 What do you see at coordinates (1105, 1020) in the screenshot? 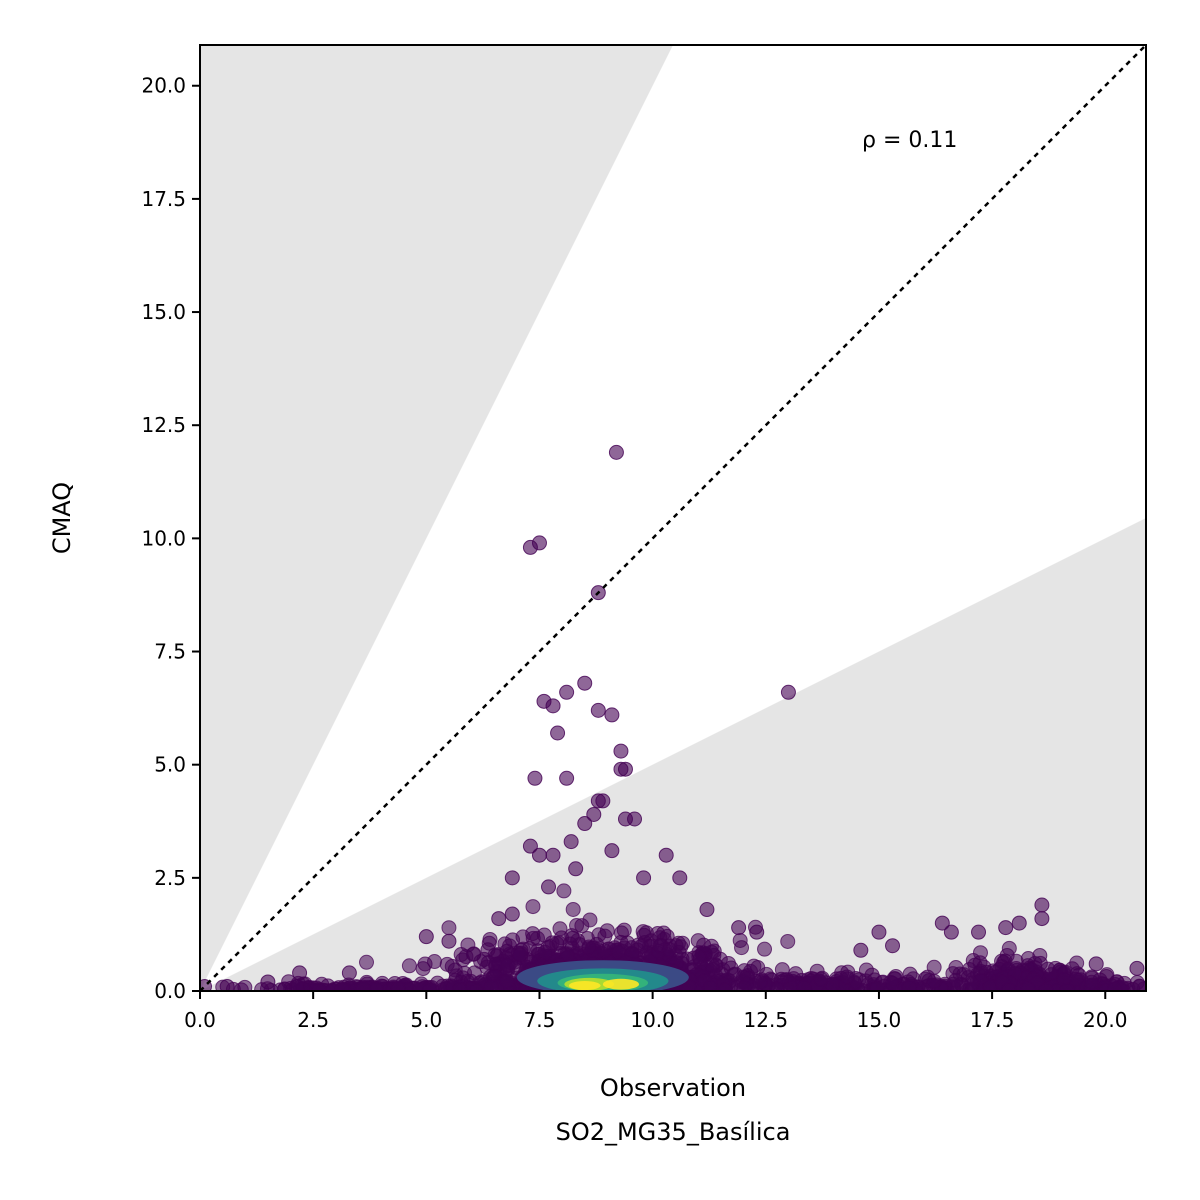
I see `x-tick-label: 20.0` at bounding box center [1105, 1020].